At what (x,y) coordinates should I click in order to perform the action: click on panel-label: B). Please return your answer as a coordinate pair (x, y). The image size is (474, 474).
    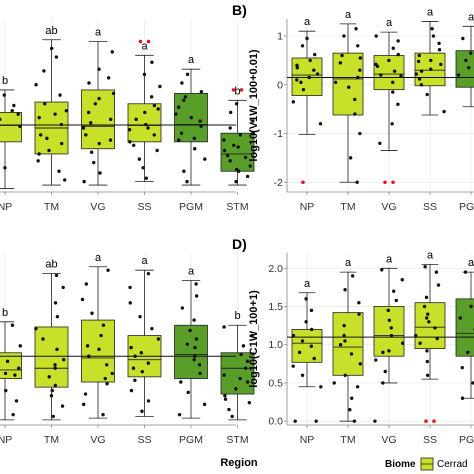
    Looking at the image, I should click on (239, 10).